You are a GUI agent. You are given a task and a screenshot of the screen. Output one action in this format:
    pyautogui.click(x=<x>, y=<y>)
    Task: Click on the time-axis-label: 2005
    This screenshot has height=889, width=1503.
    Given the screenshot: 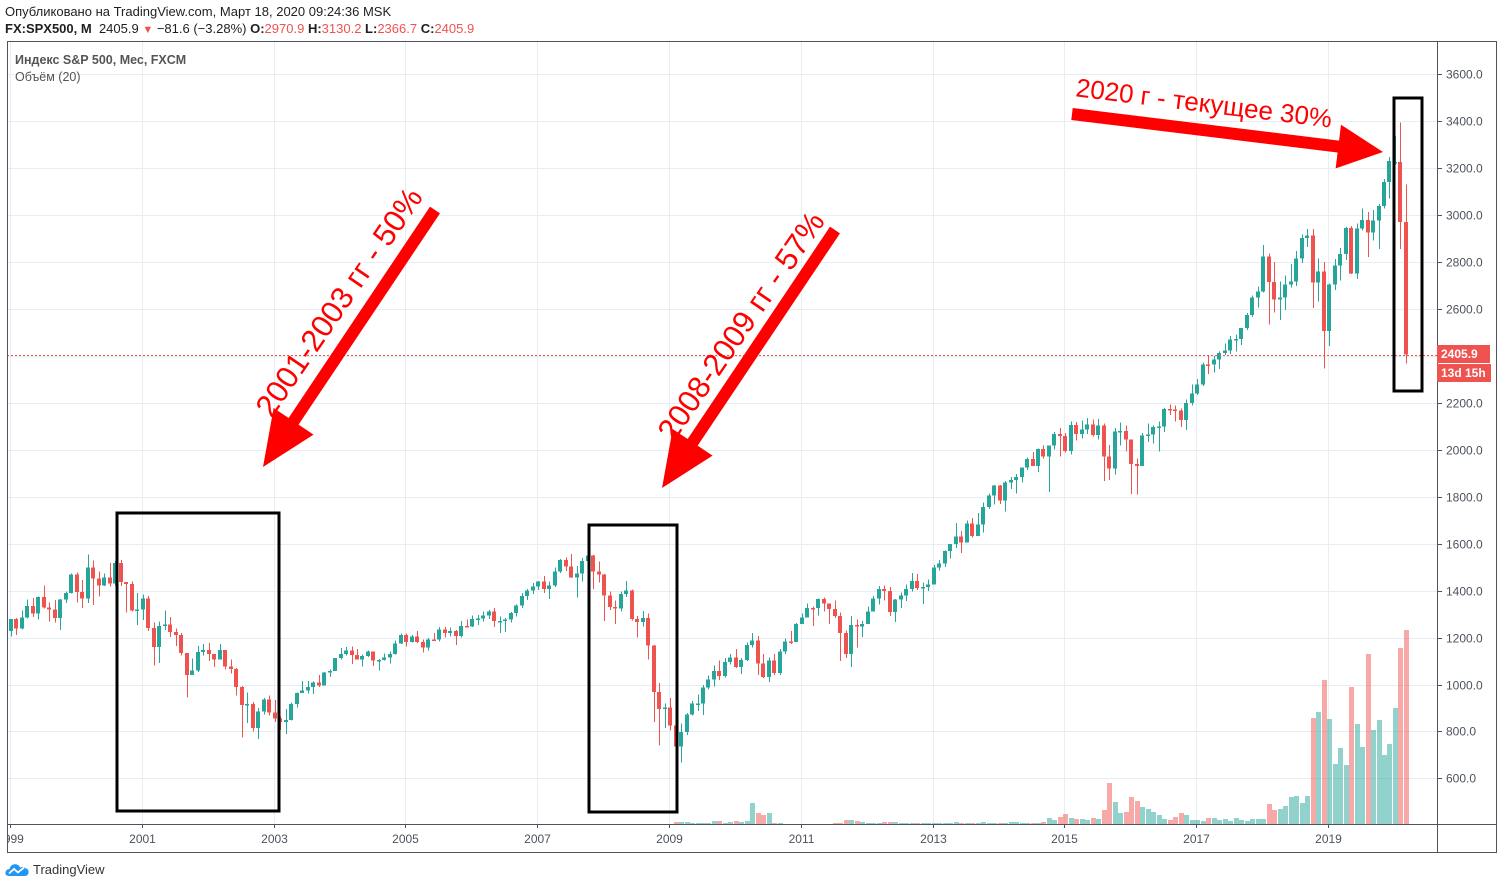 What is the action you would take?
    pyautogui.click(x=405, y=839)
    